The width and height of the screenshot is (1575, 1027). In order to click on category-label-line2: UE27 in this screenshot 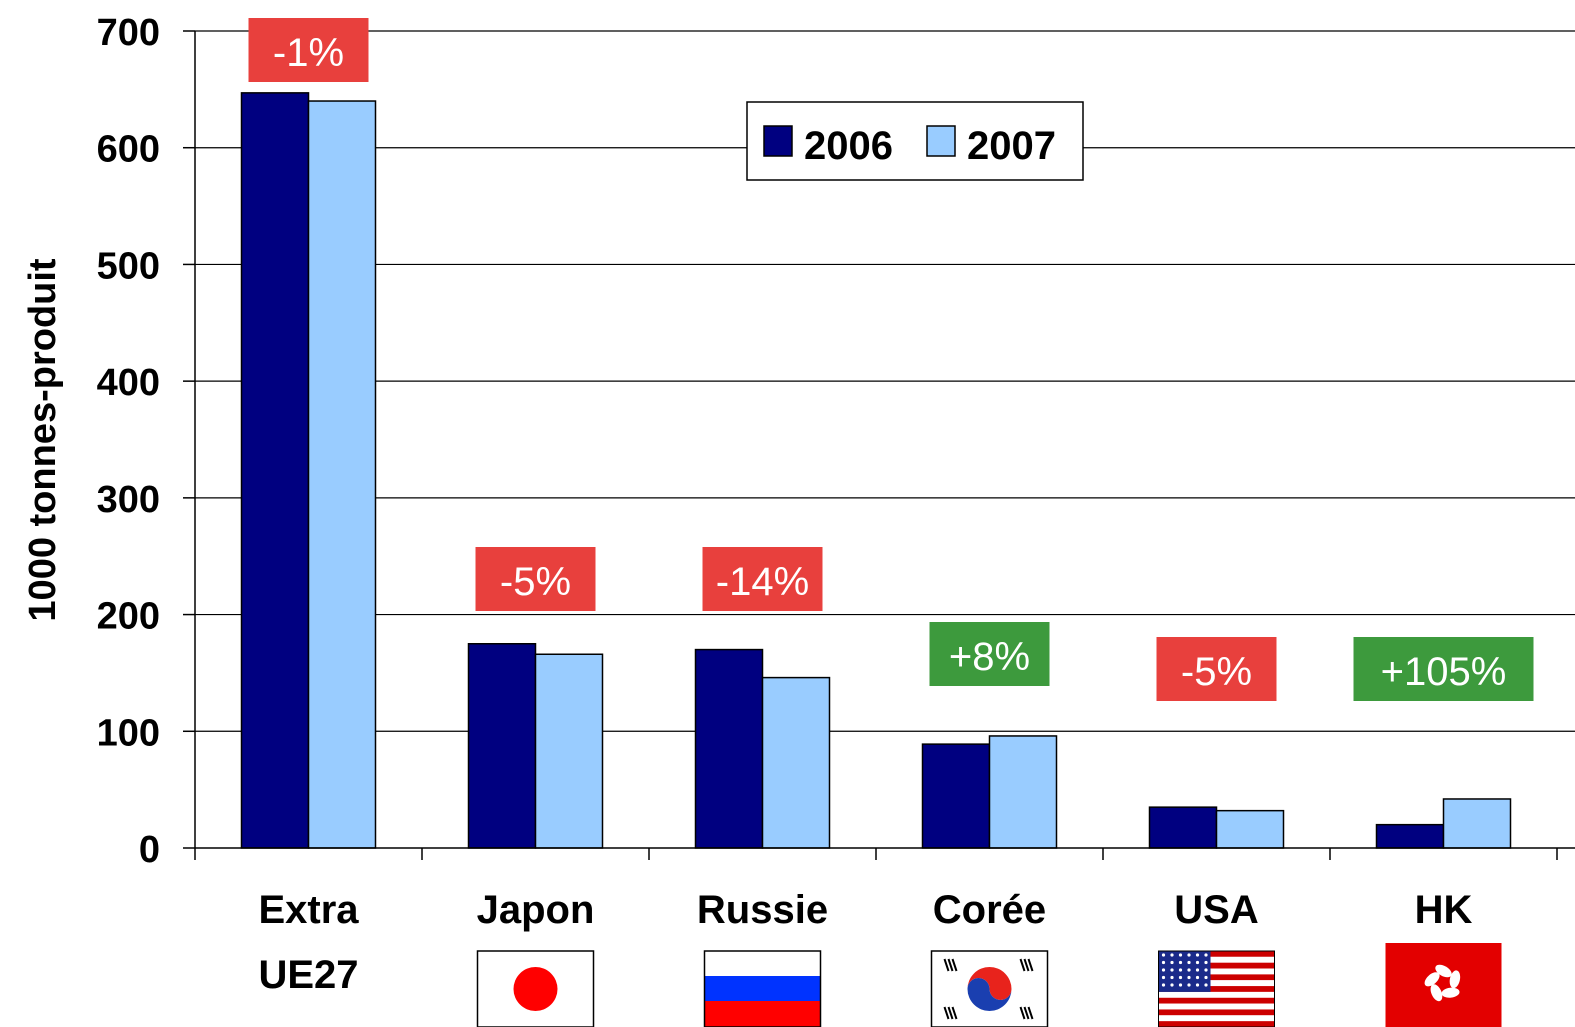, I will do `click(308, 975)`.